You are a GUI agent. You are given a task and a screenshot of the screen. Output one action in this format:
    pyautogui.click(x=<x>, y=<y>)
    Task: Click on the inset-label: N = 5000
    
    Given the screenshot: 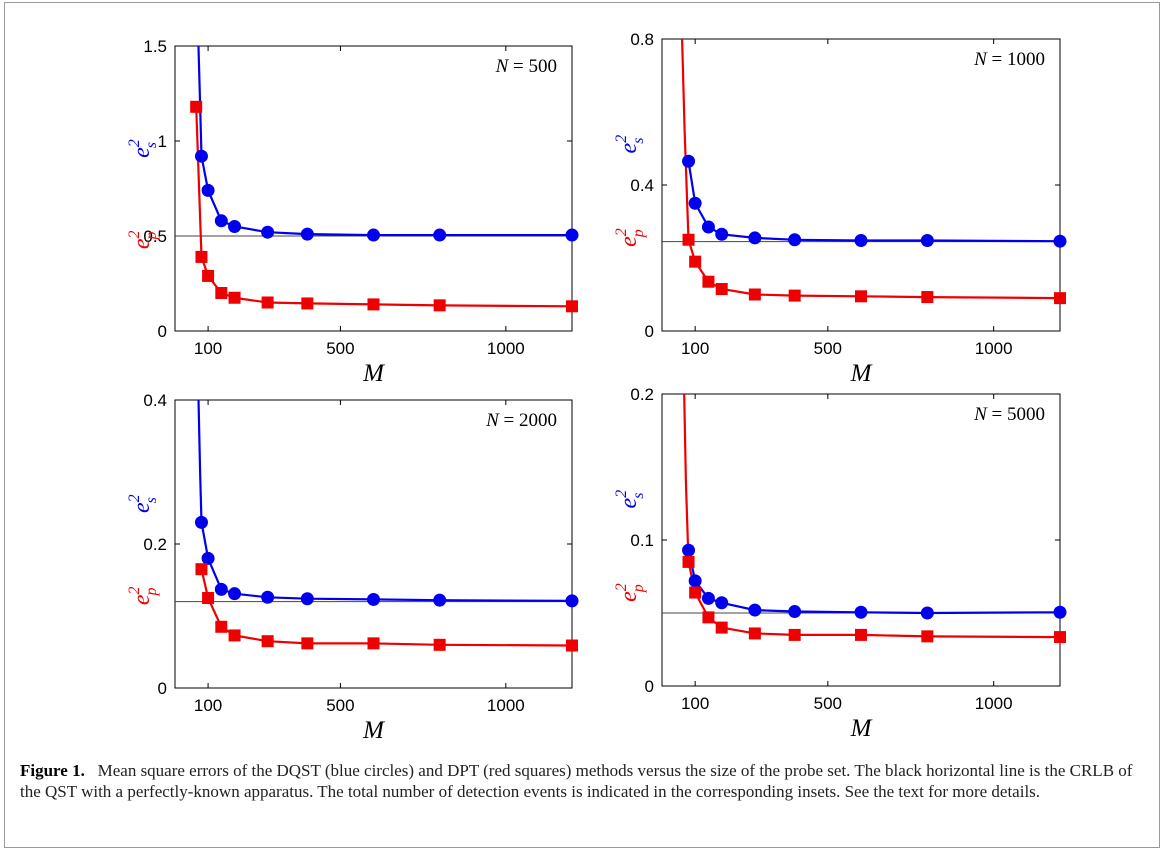 What is the action you would take?
    pyautogui.click(x=1009, y=414)
    